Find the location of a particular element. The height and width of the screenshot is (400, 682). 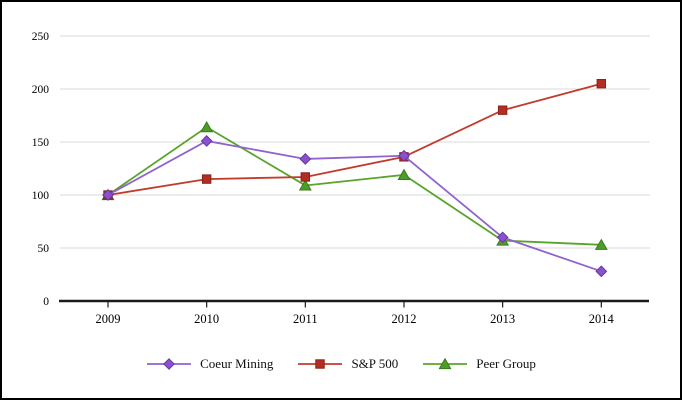

y-tick-label: 100 is located at coordinates (41, 196).